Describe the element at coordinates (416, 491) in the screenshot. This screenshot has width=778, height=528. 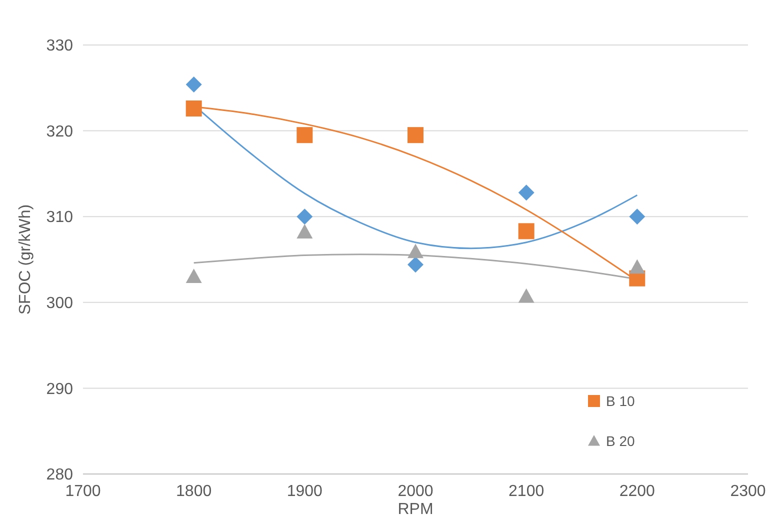
I see `x-tick-label: 2000` at that location.